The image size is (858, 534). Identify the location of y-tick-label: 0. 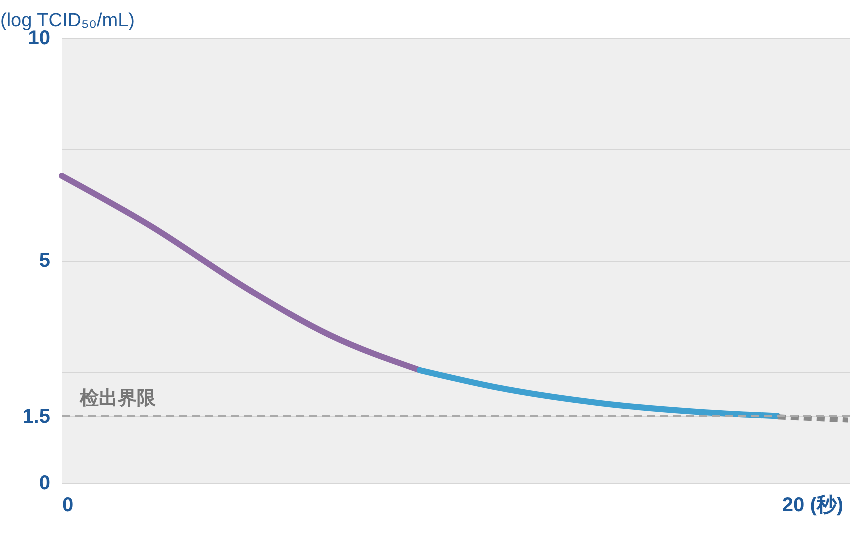
(44, 483).